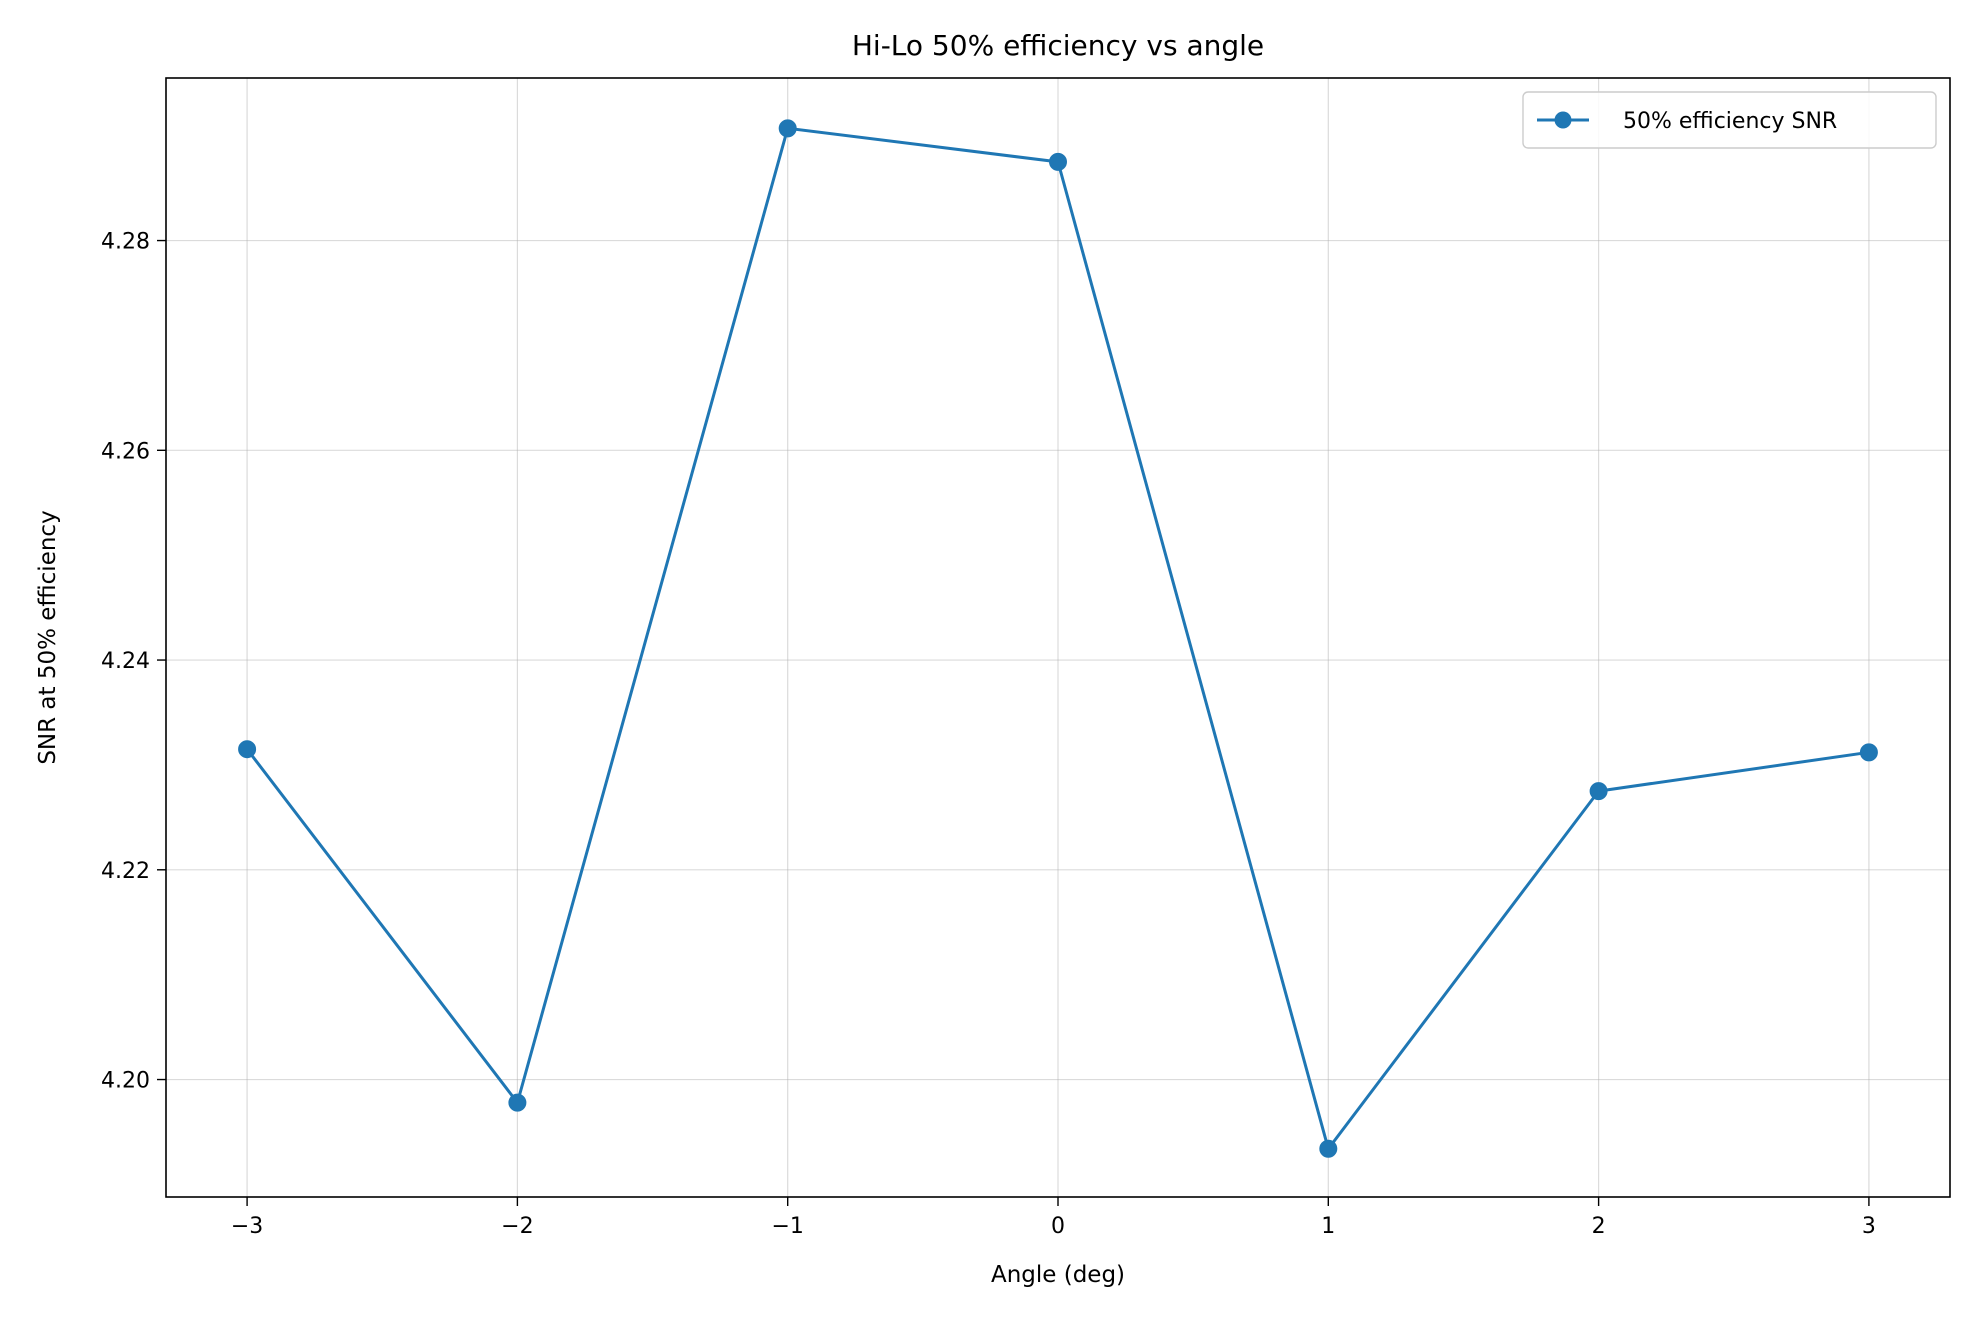 The height and width of the screenshot is (1320, 1980). Describe the element at coordinates (1599, 1226) in the screenshot. I see `x-tick-label: 2` at that location.